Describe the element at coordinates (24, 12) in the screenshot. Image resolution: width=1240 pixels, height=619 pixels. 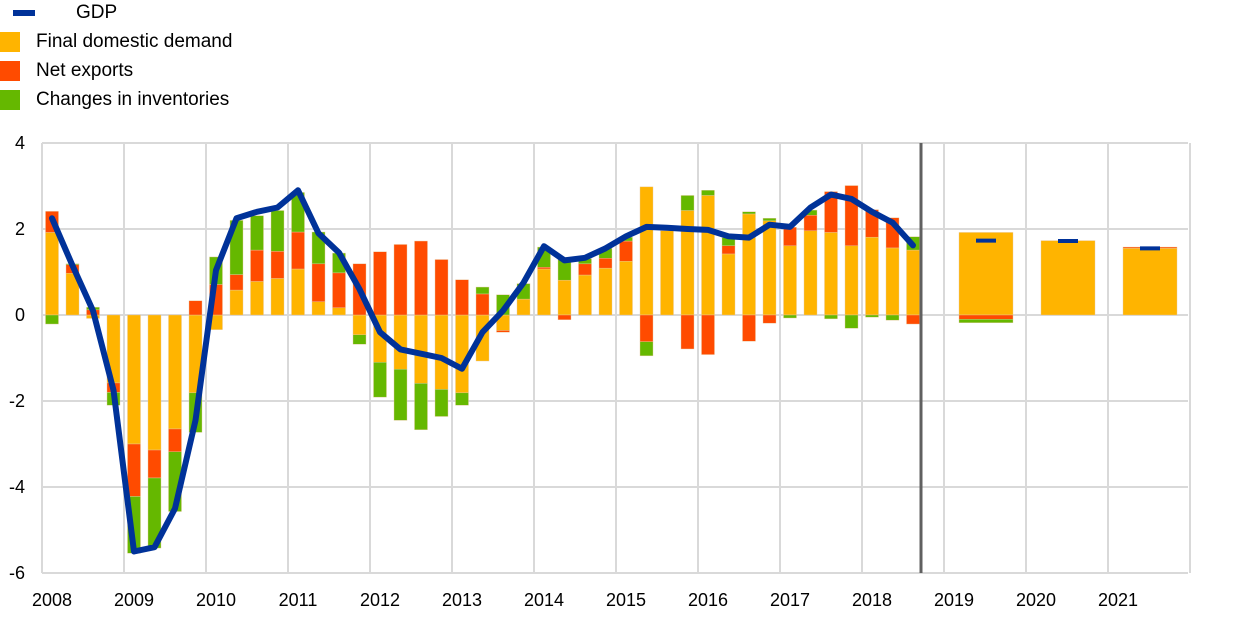
I see `gdp-line-swatch-icon` at that location.